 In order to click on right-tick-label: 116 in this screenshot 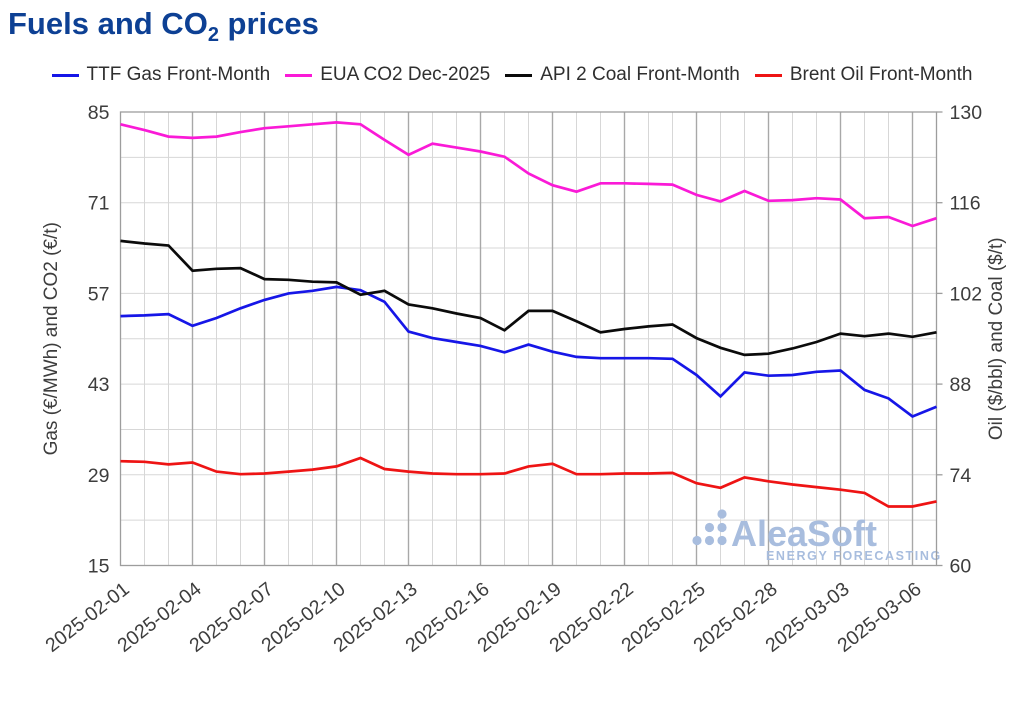, I will do `click(965, 204)`.